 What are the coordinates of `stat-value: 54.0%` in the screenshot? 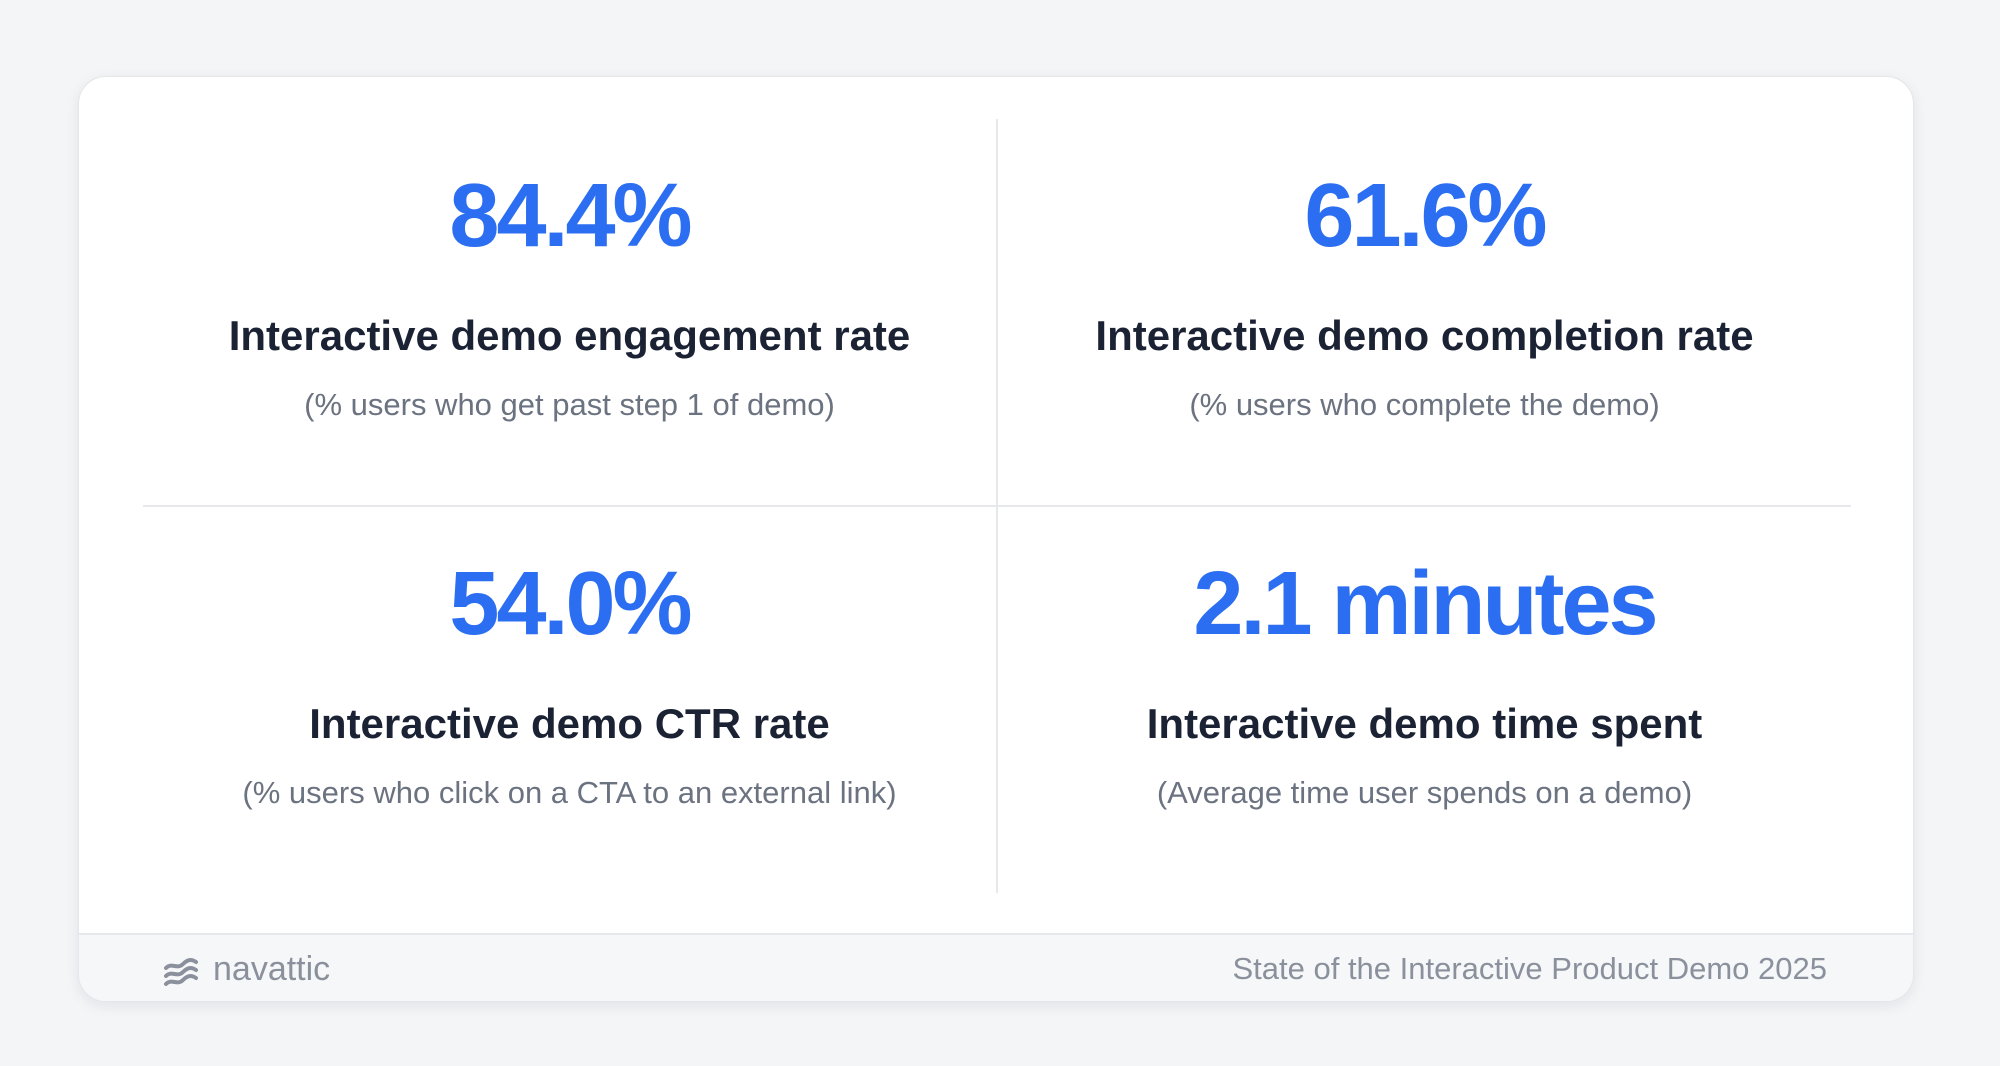 It's located at (570, 604).